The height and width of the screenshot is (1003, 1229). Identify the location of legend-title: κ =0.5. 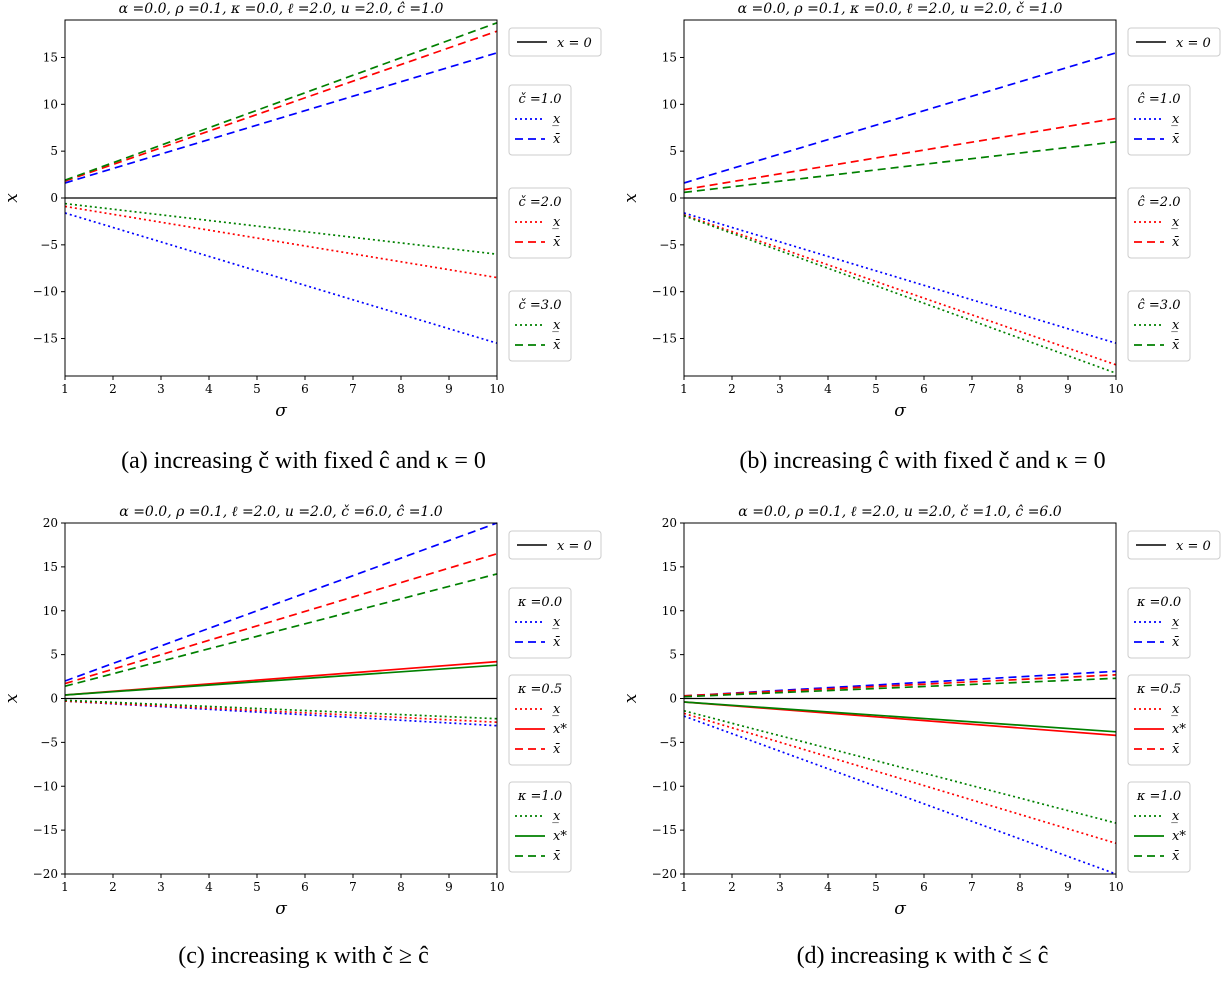
(539, 689).